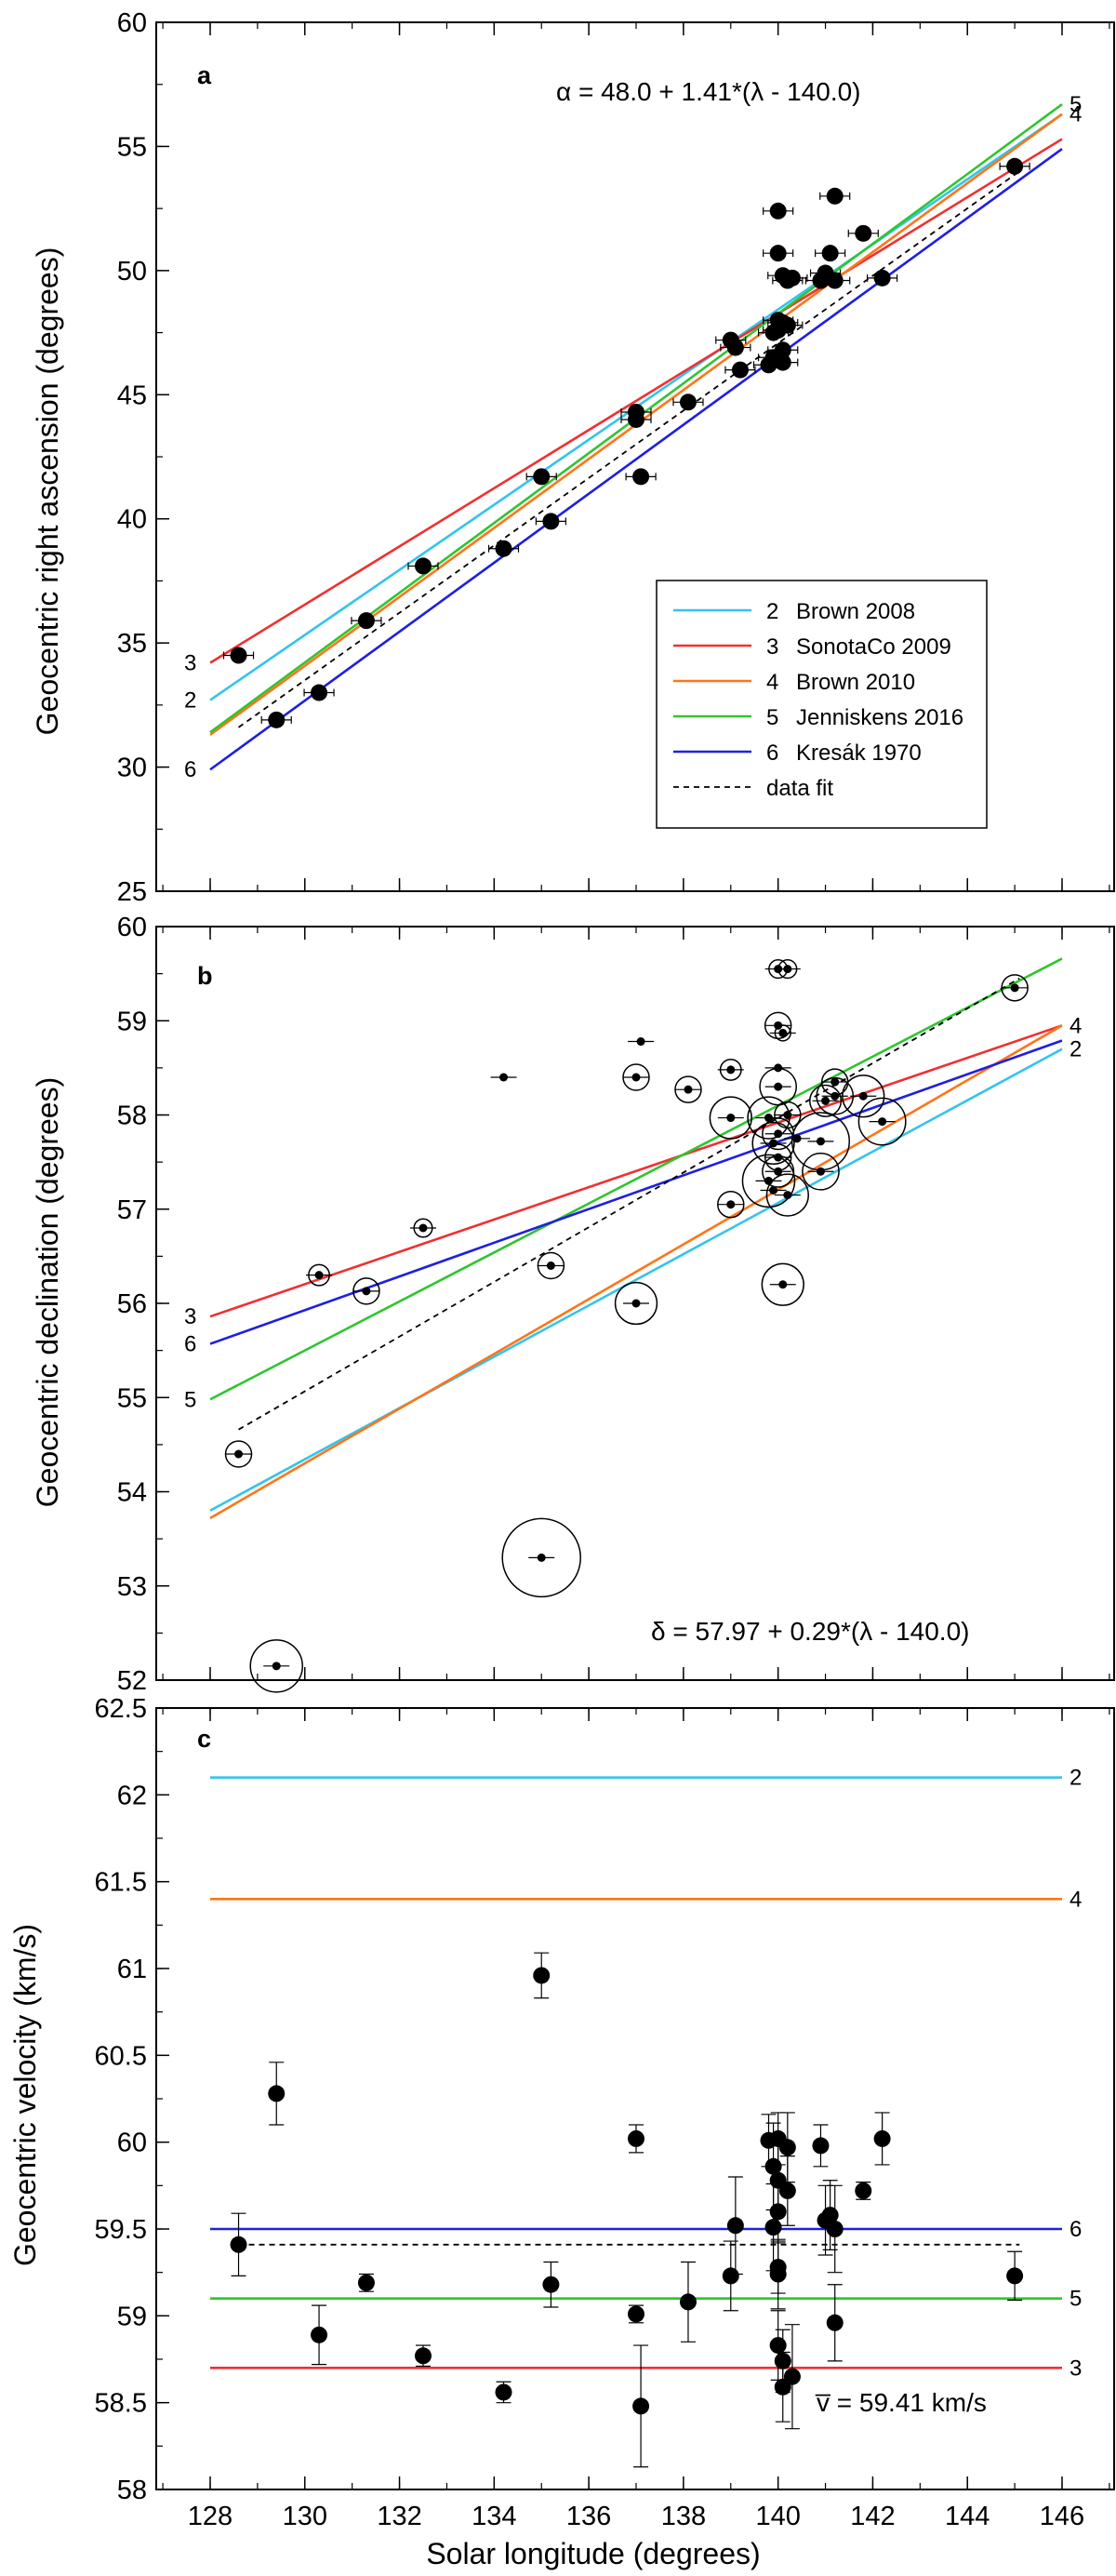  Describe the element at coordinates (873, 647) in the screenshot. I see `legend-label: SonotaCo 2009` at that location.